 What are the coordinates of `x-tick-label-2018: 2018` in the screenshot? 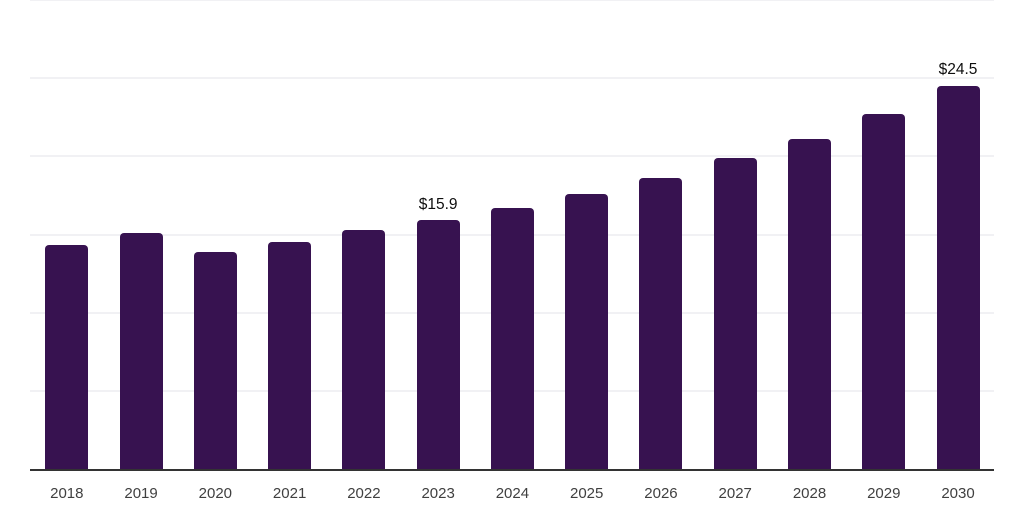 It's located at (67, 493).